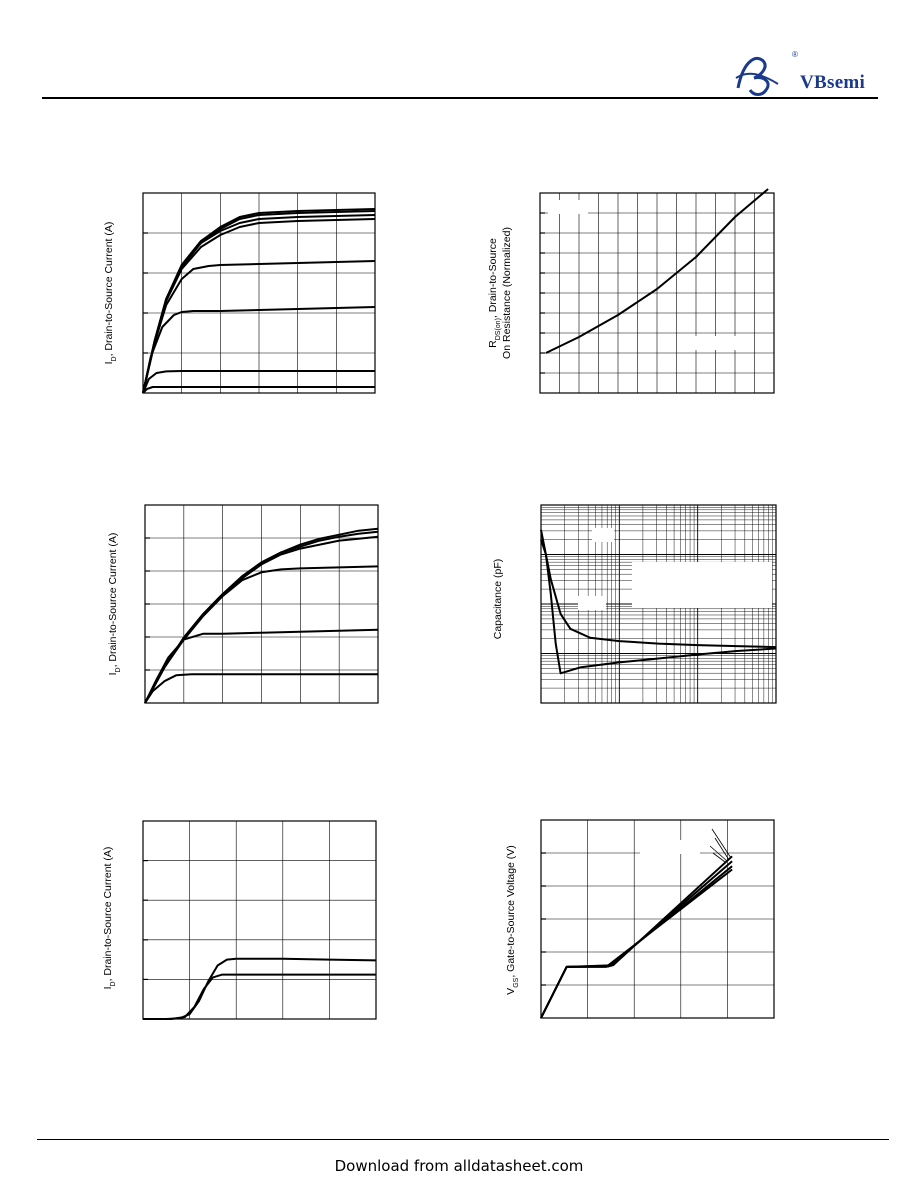 The image size is (918, 1188). I want to click on chart-capacitance-vs-voltage: Capacitance (pF), so click(634, 604).